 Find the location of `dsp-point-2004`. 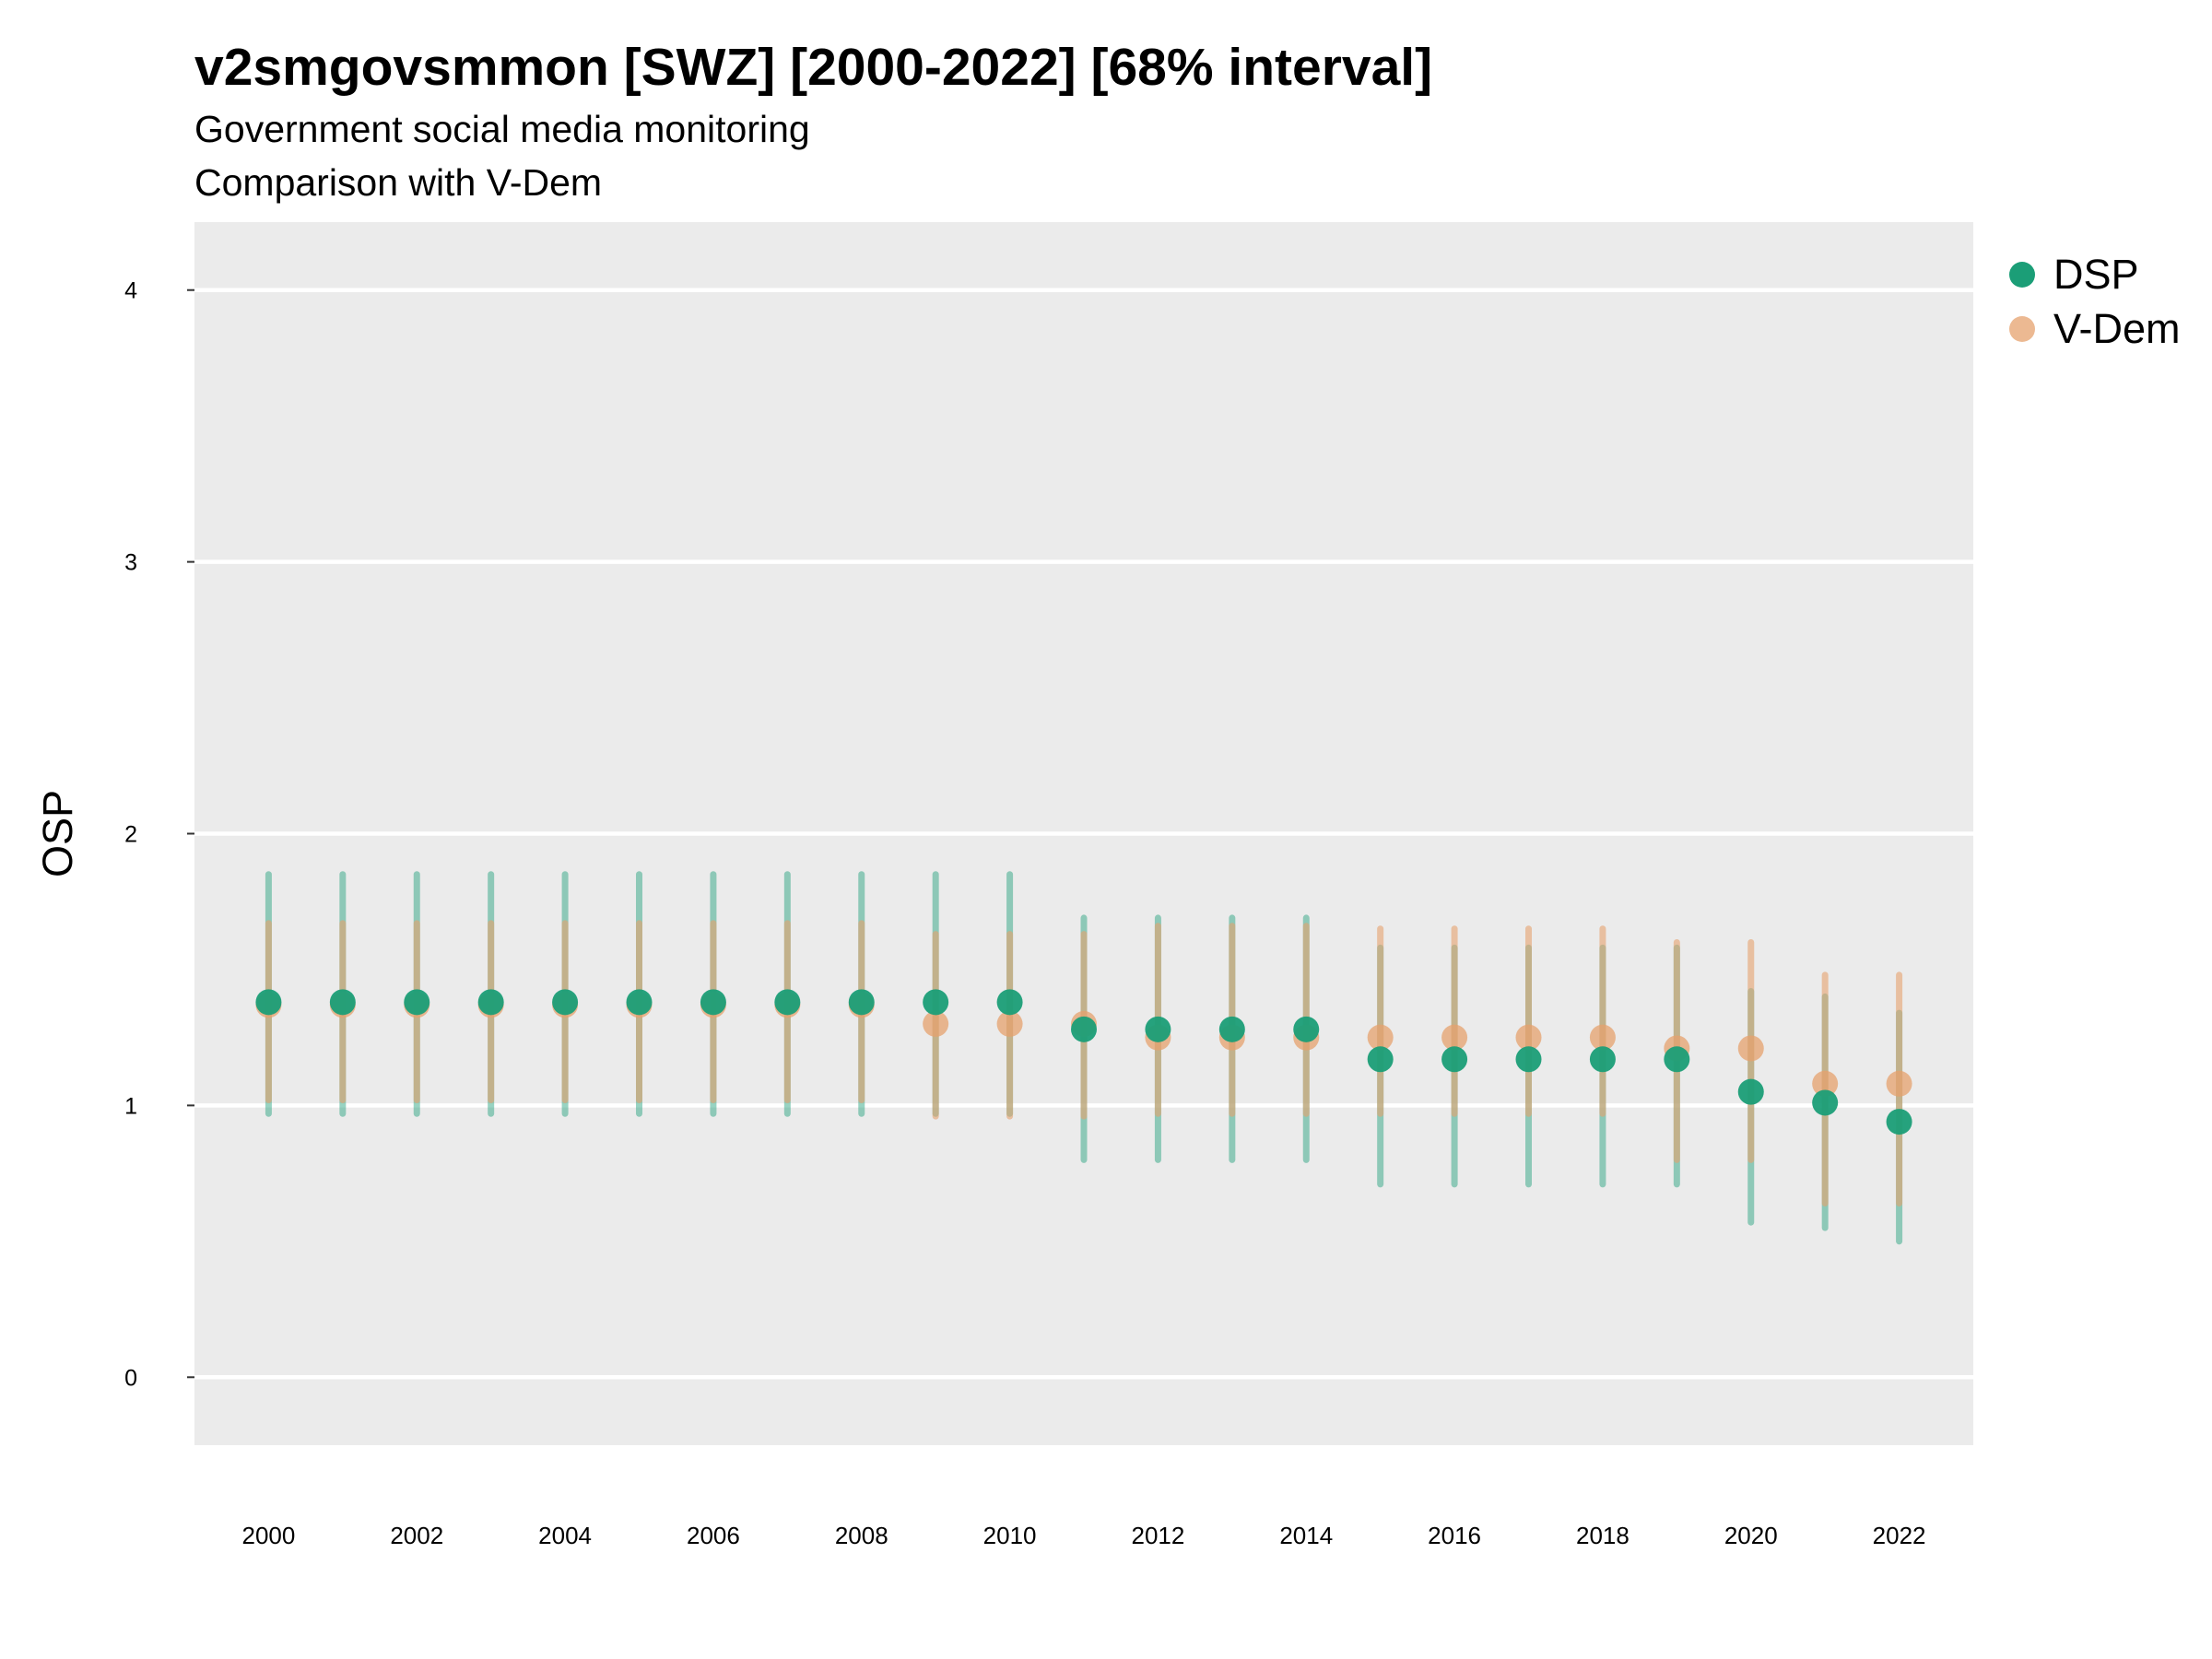

dsp-point-2004 is located at coordinates (565, 1002).